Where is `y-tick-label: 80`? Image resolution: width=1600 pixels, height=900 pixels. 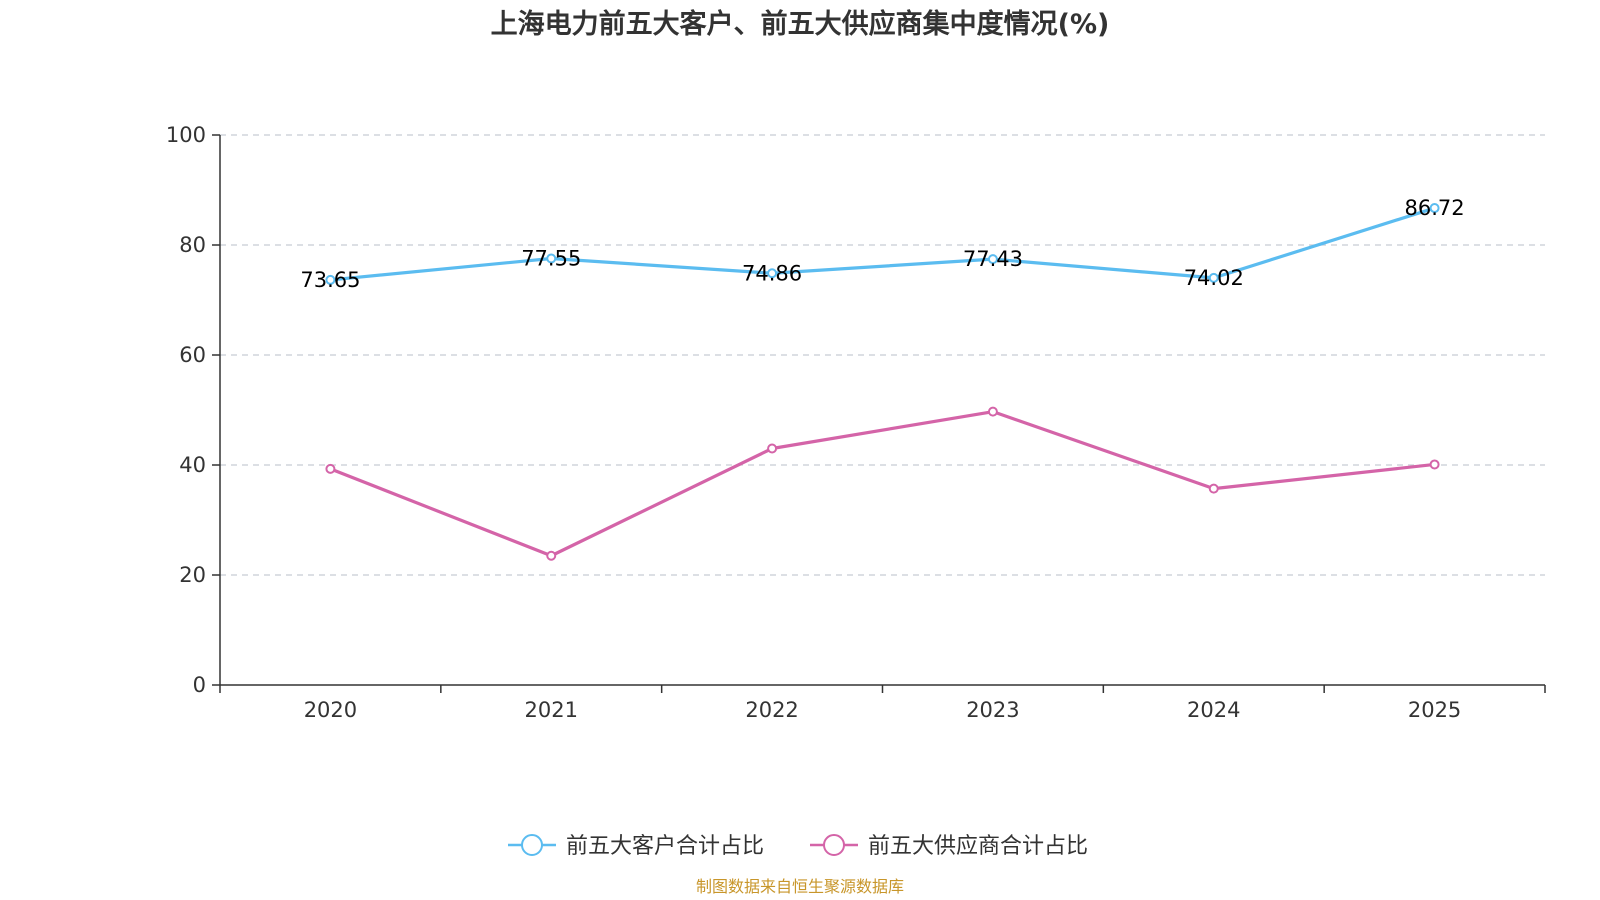
y-tick-label: 80 is located at coordinates (192, 245).